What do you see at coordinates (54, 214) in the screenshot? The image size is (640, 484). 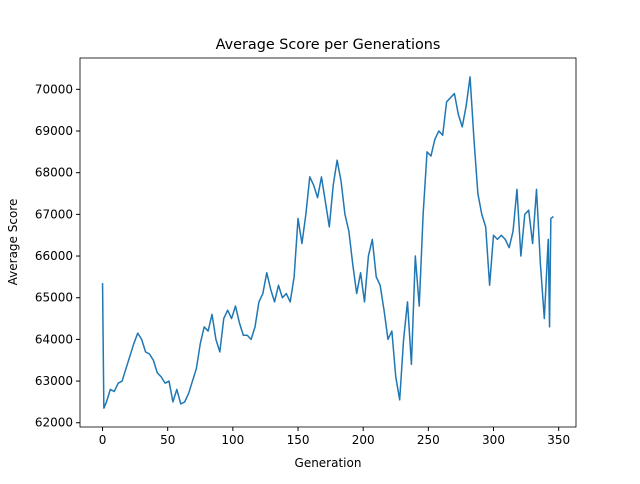 I see `y-tick-label: 67000` at bounding box center [54, 214].